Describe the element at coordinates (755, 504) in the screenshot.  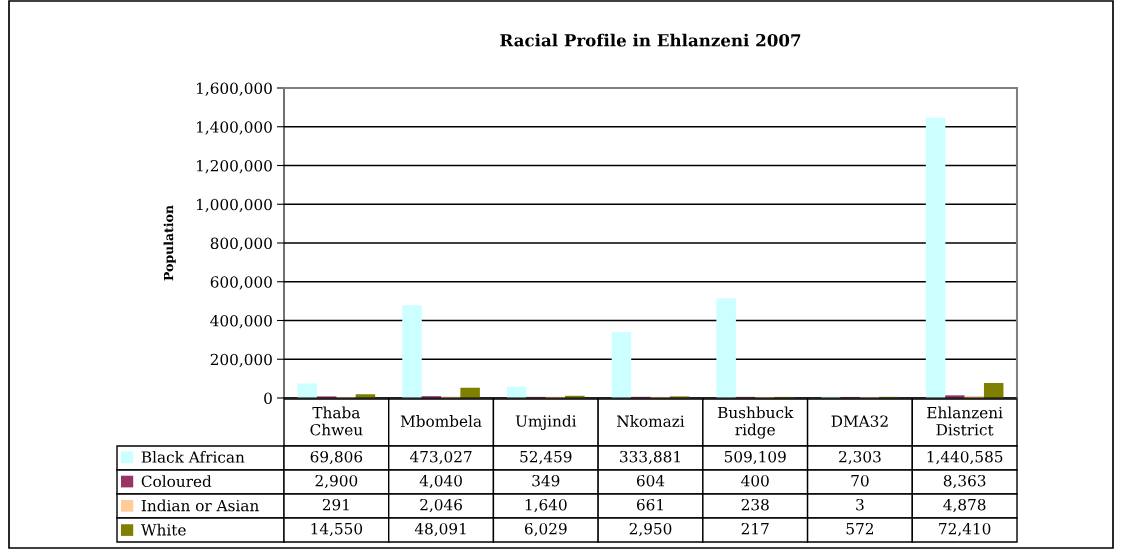
I see `data-label: 238` at that location.